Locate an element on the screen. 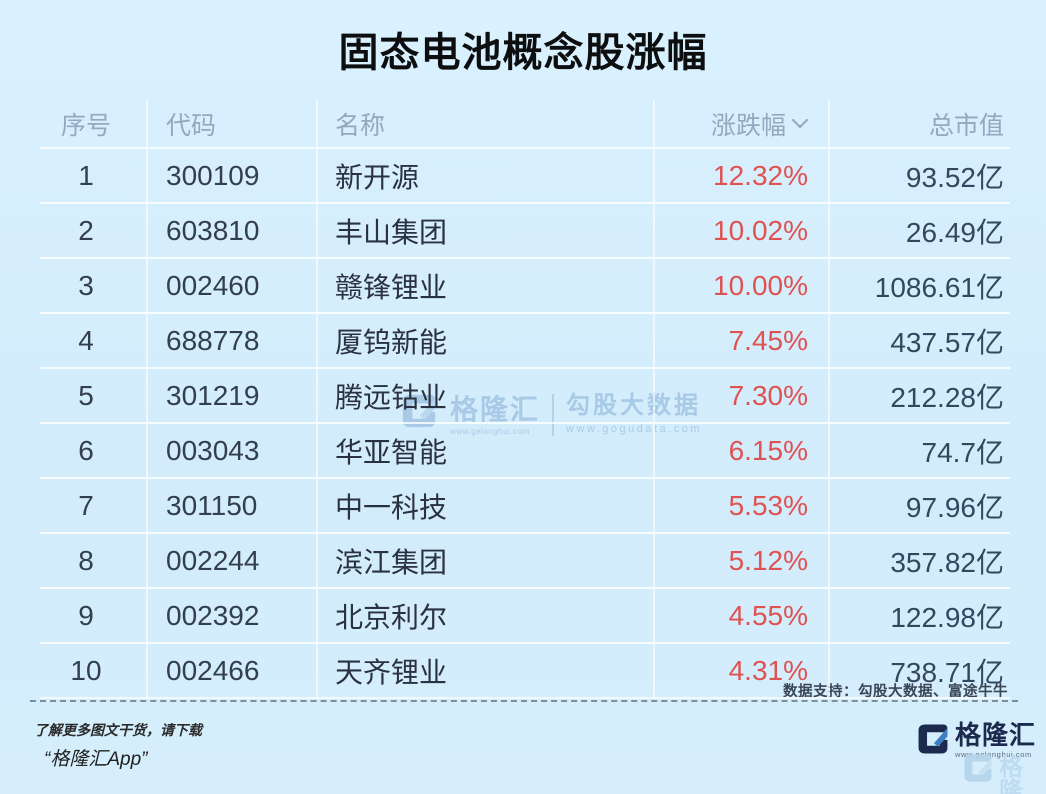 This screenshot has height=794, width=1046. cell-code: 301150 is located at coordinates (233, 505).